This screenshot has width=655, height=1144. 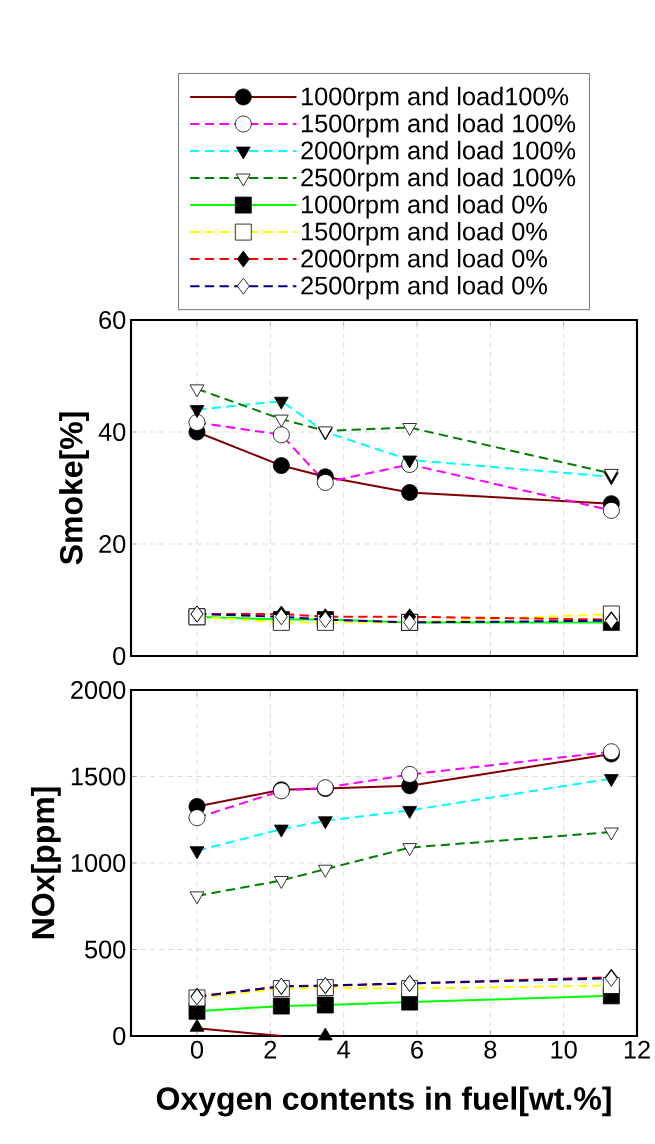 What do you see at coordinates (74, 488) in the screenshot?
I see `y-axis-title: Smoke[%]` at bounding box center [74, 488].